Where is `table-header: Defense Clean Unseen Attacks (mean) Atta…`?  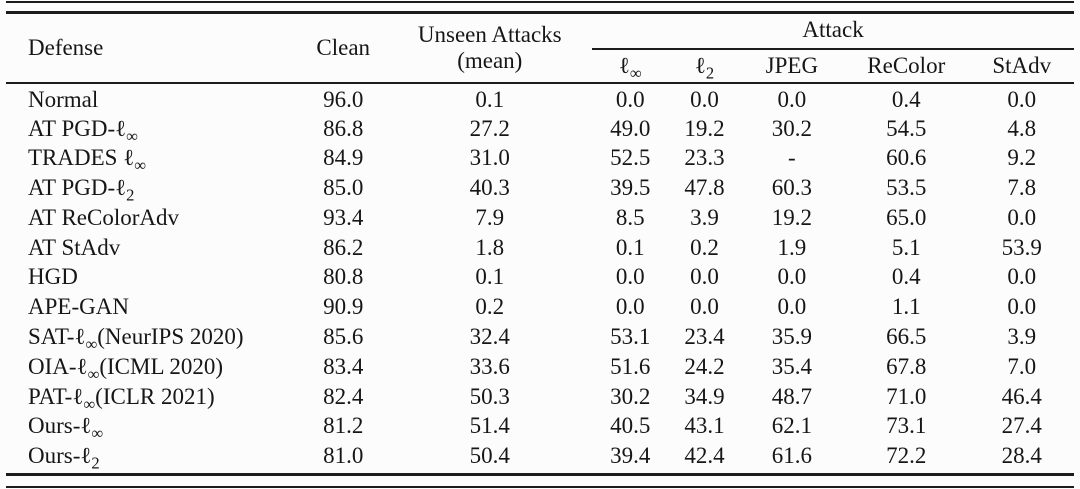 table-header: Defense Clean Unseen Attacks (mean) Atta… is located at coordinates (540, 49).